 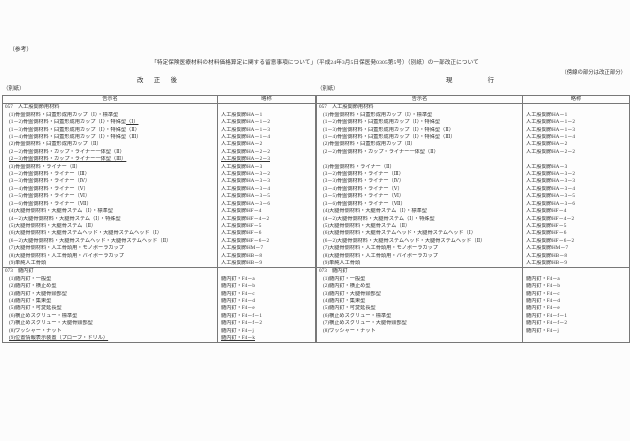 What do you see at coordinates (241, 255) in the screenshot?
I see `item-abbr: 人工股関節HB－8` at bounding box center [241, 255].